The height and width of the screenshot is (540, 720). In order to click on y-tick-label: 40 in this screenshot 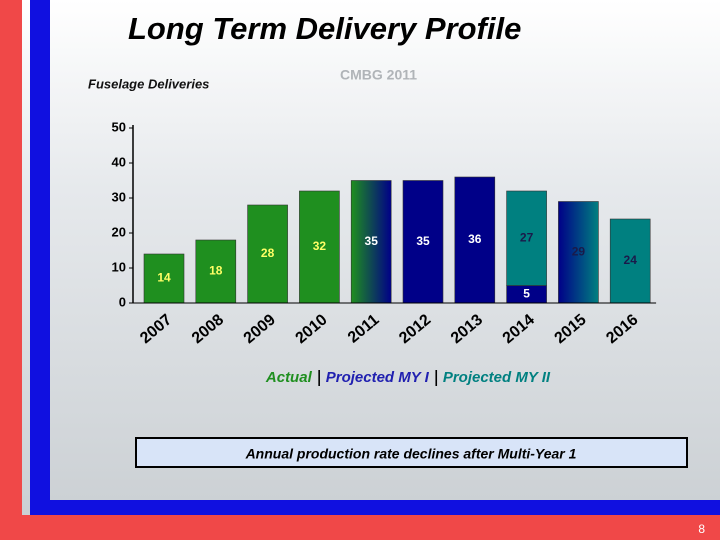, I will do `click(119, 161)`.